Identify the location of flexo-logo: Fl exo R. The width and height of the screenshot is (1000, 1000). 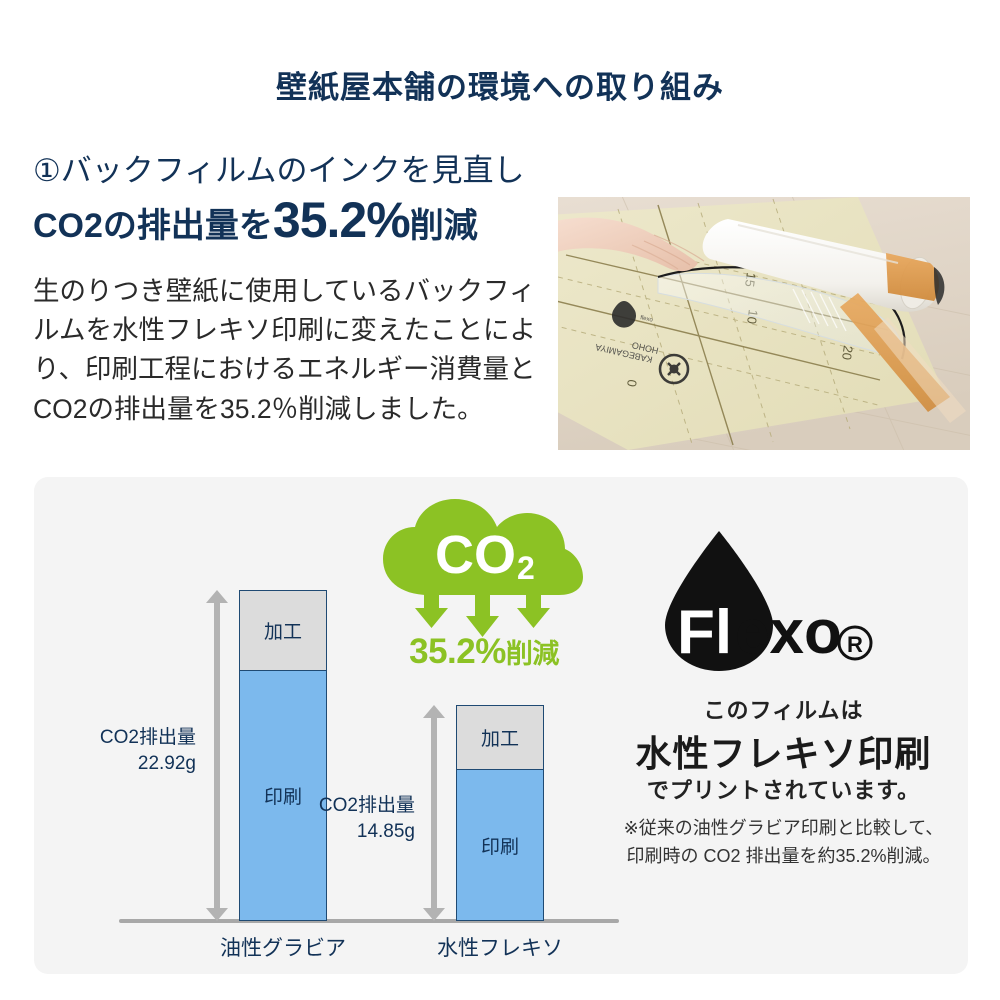
(784, 600).